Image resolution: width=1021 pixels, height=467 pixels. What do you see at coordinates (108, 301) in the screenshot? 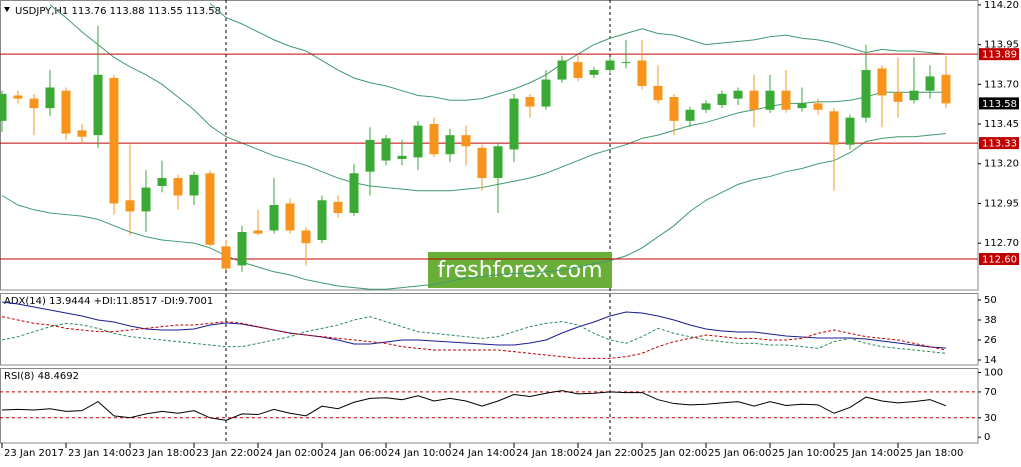
I see `adx-title: ADX(14) 13.9444 +DI:11.8517 -DI:9.7001` at bounding box center [108, 301].